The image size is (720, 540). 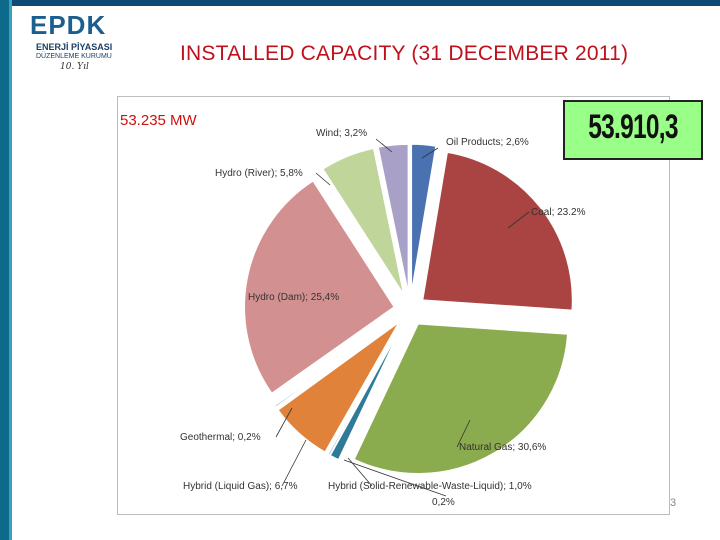 What do you see at coordinates (74, 47) in the screenshot?
I see `logo-line-1: ENERJİ PİYASASI` at bounding box center [74, 47].